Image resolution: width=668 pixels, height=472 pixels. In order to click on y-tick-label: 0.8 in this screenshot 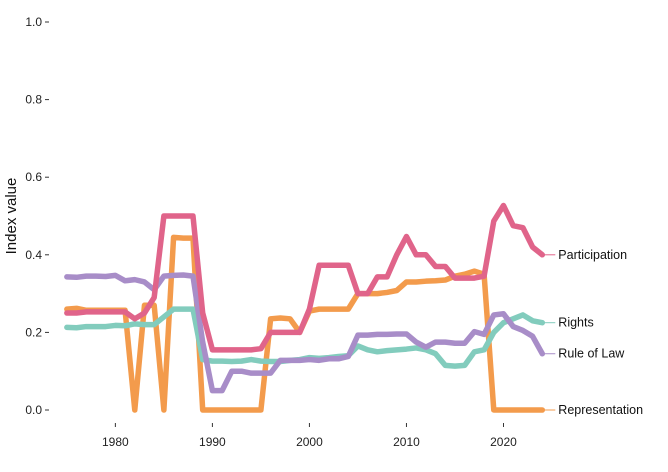, I will do `click(33, 100)`.